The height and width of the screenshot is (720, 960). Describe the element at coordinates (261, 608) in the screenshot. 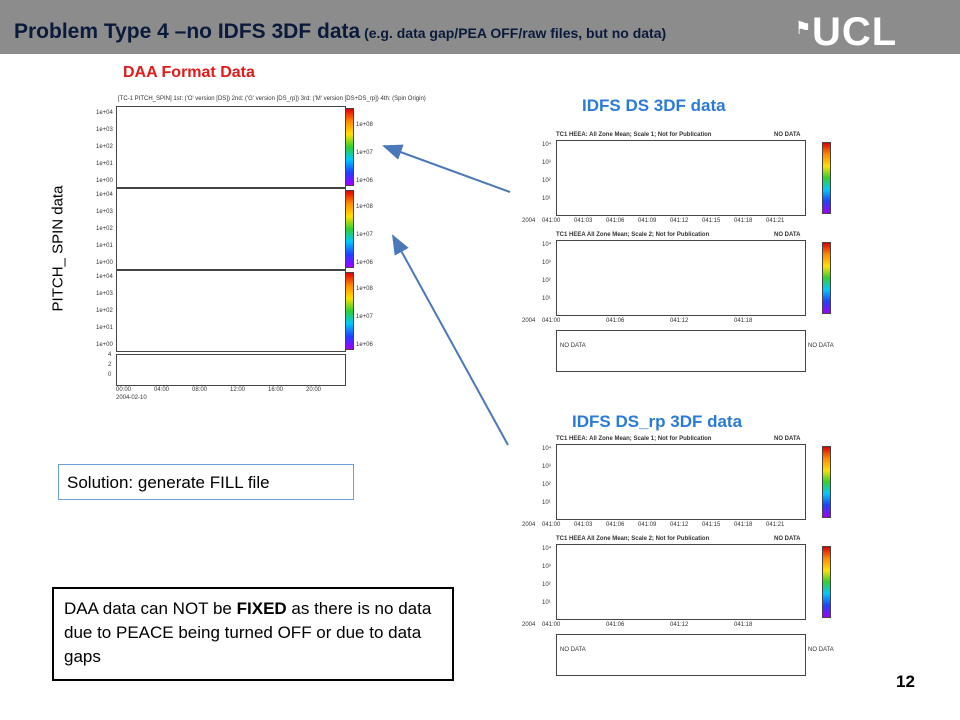

I see `note-text-fixed: FIXED` at that location.